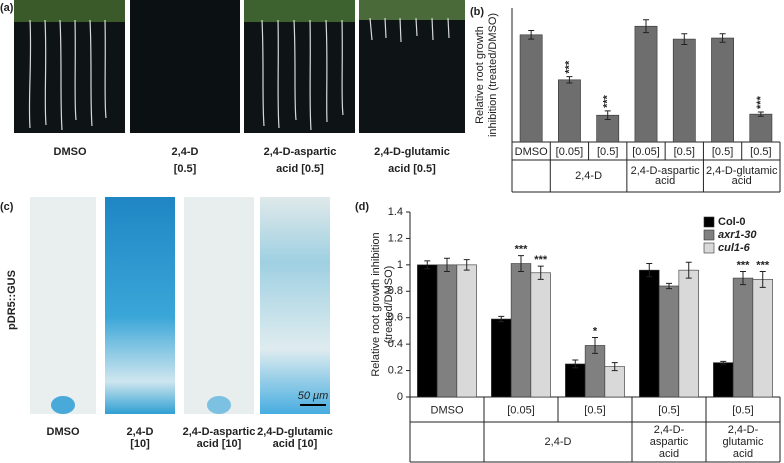 This screenshot has width=784, height=463. What do you see at coordinates (7, 207) in the screenshot?
I see `panel-label: (c)` at bounding box center [7, 207].